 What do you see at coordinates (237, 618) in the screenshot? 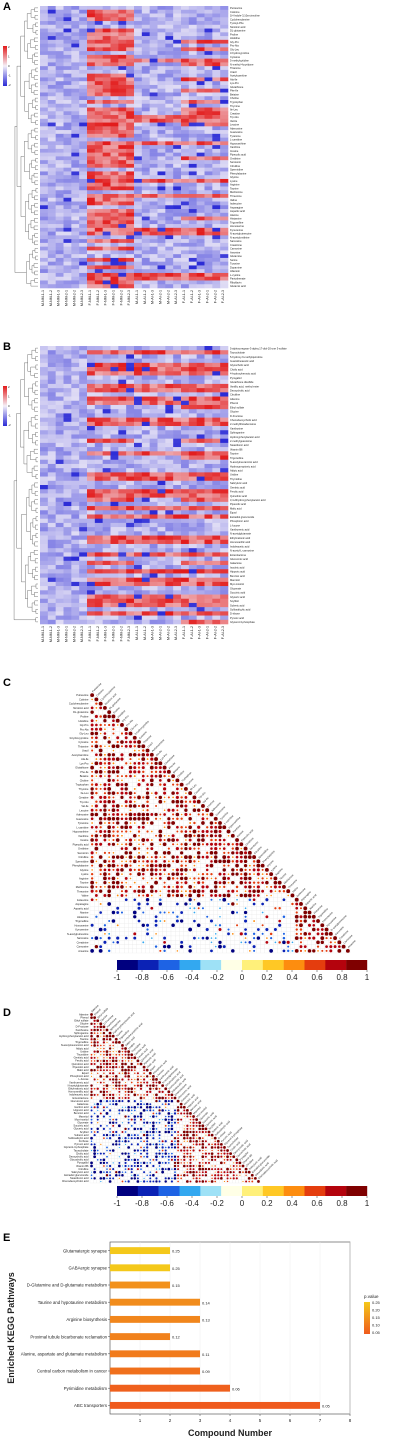
I see `row-label: Pyruvic acid` at bounding box center [237, 618].